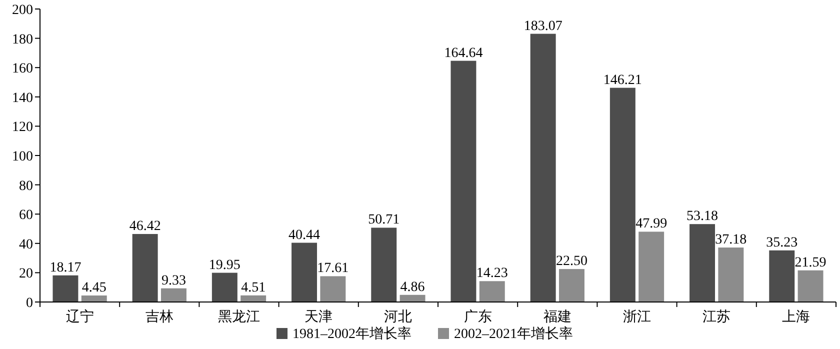 This screenshot has height=349, width=840. I want to click on x-tick-label: 上海, so click(796, 317).